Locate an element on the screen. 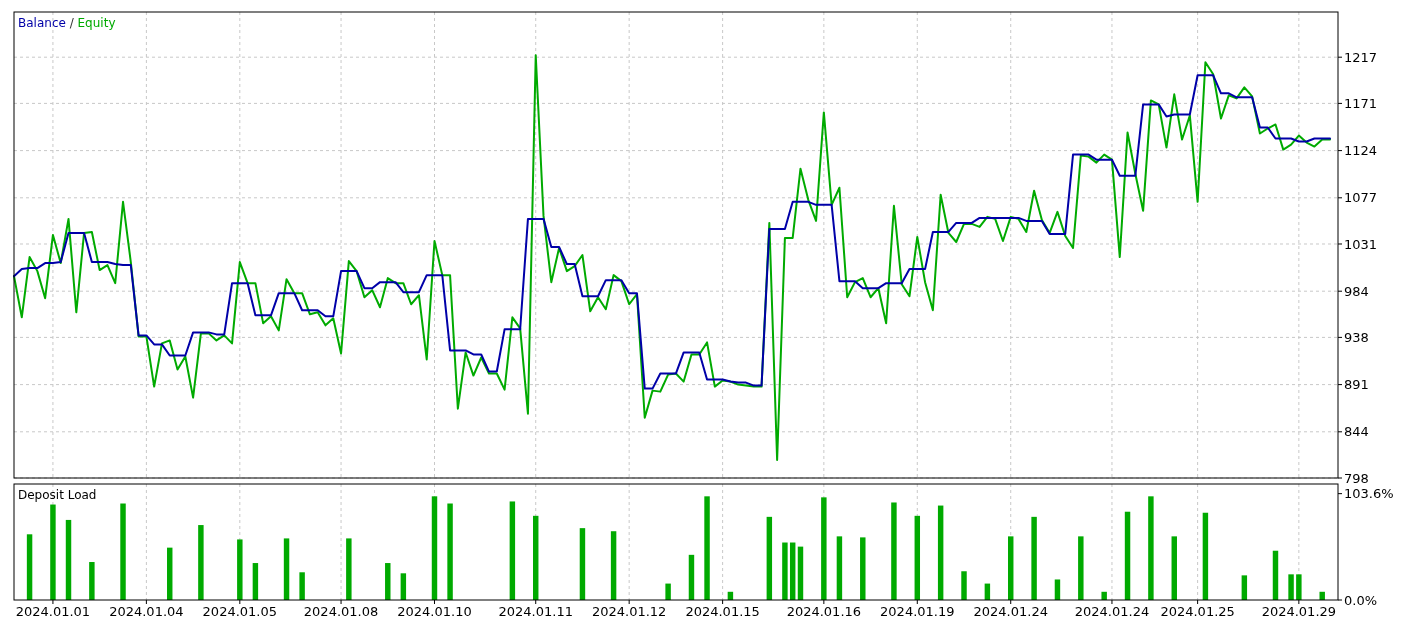 The height and width of the screenshot is (626, 1405). y-tick-label: 891 is located at coordinates (1356, 385).